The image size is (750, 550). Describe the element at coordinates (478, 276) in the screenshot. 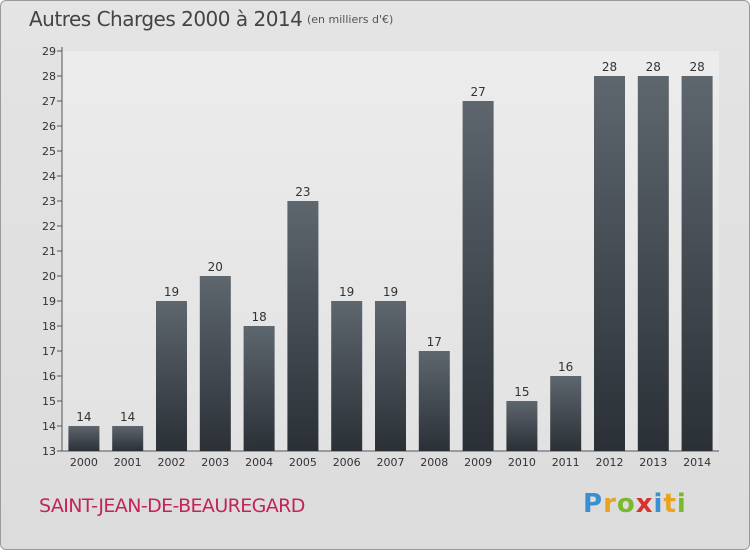

I see `bar-2009` at that location.